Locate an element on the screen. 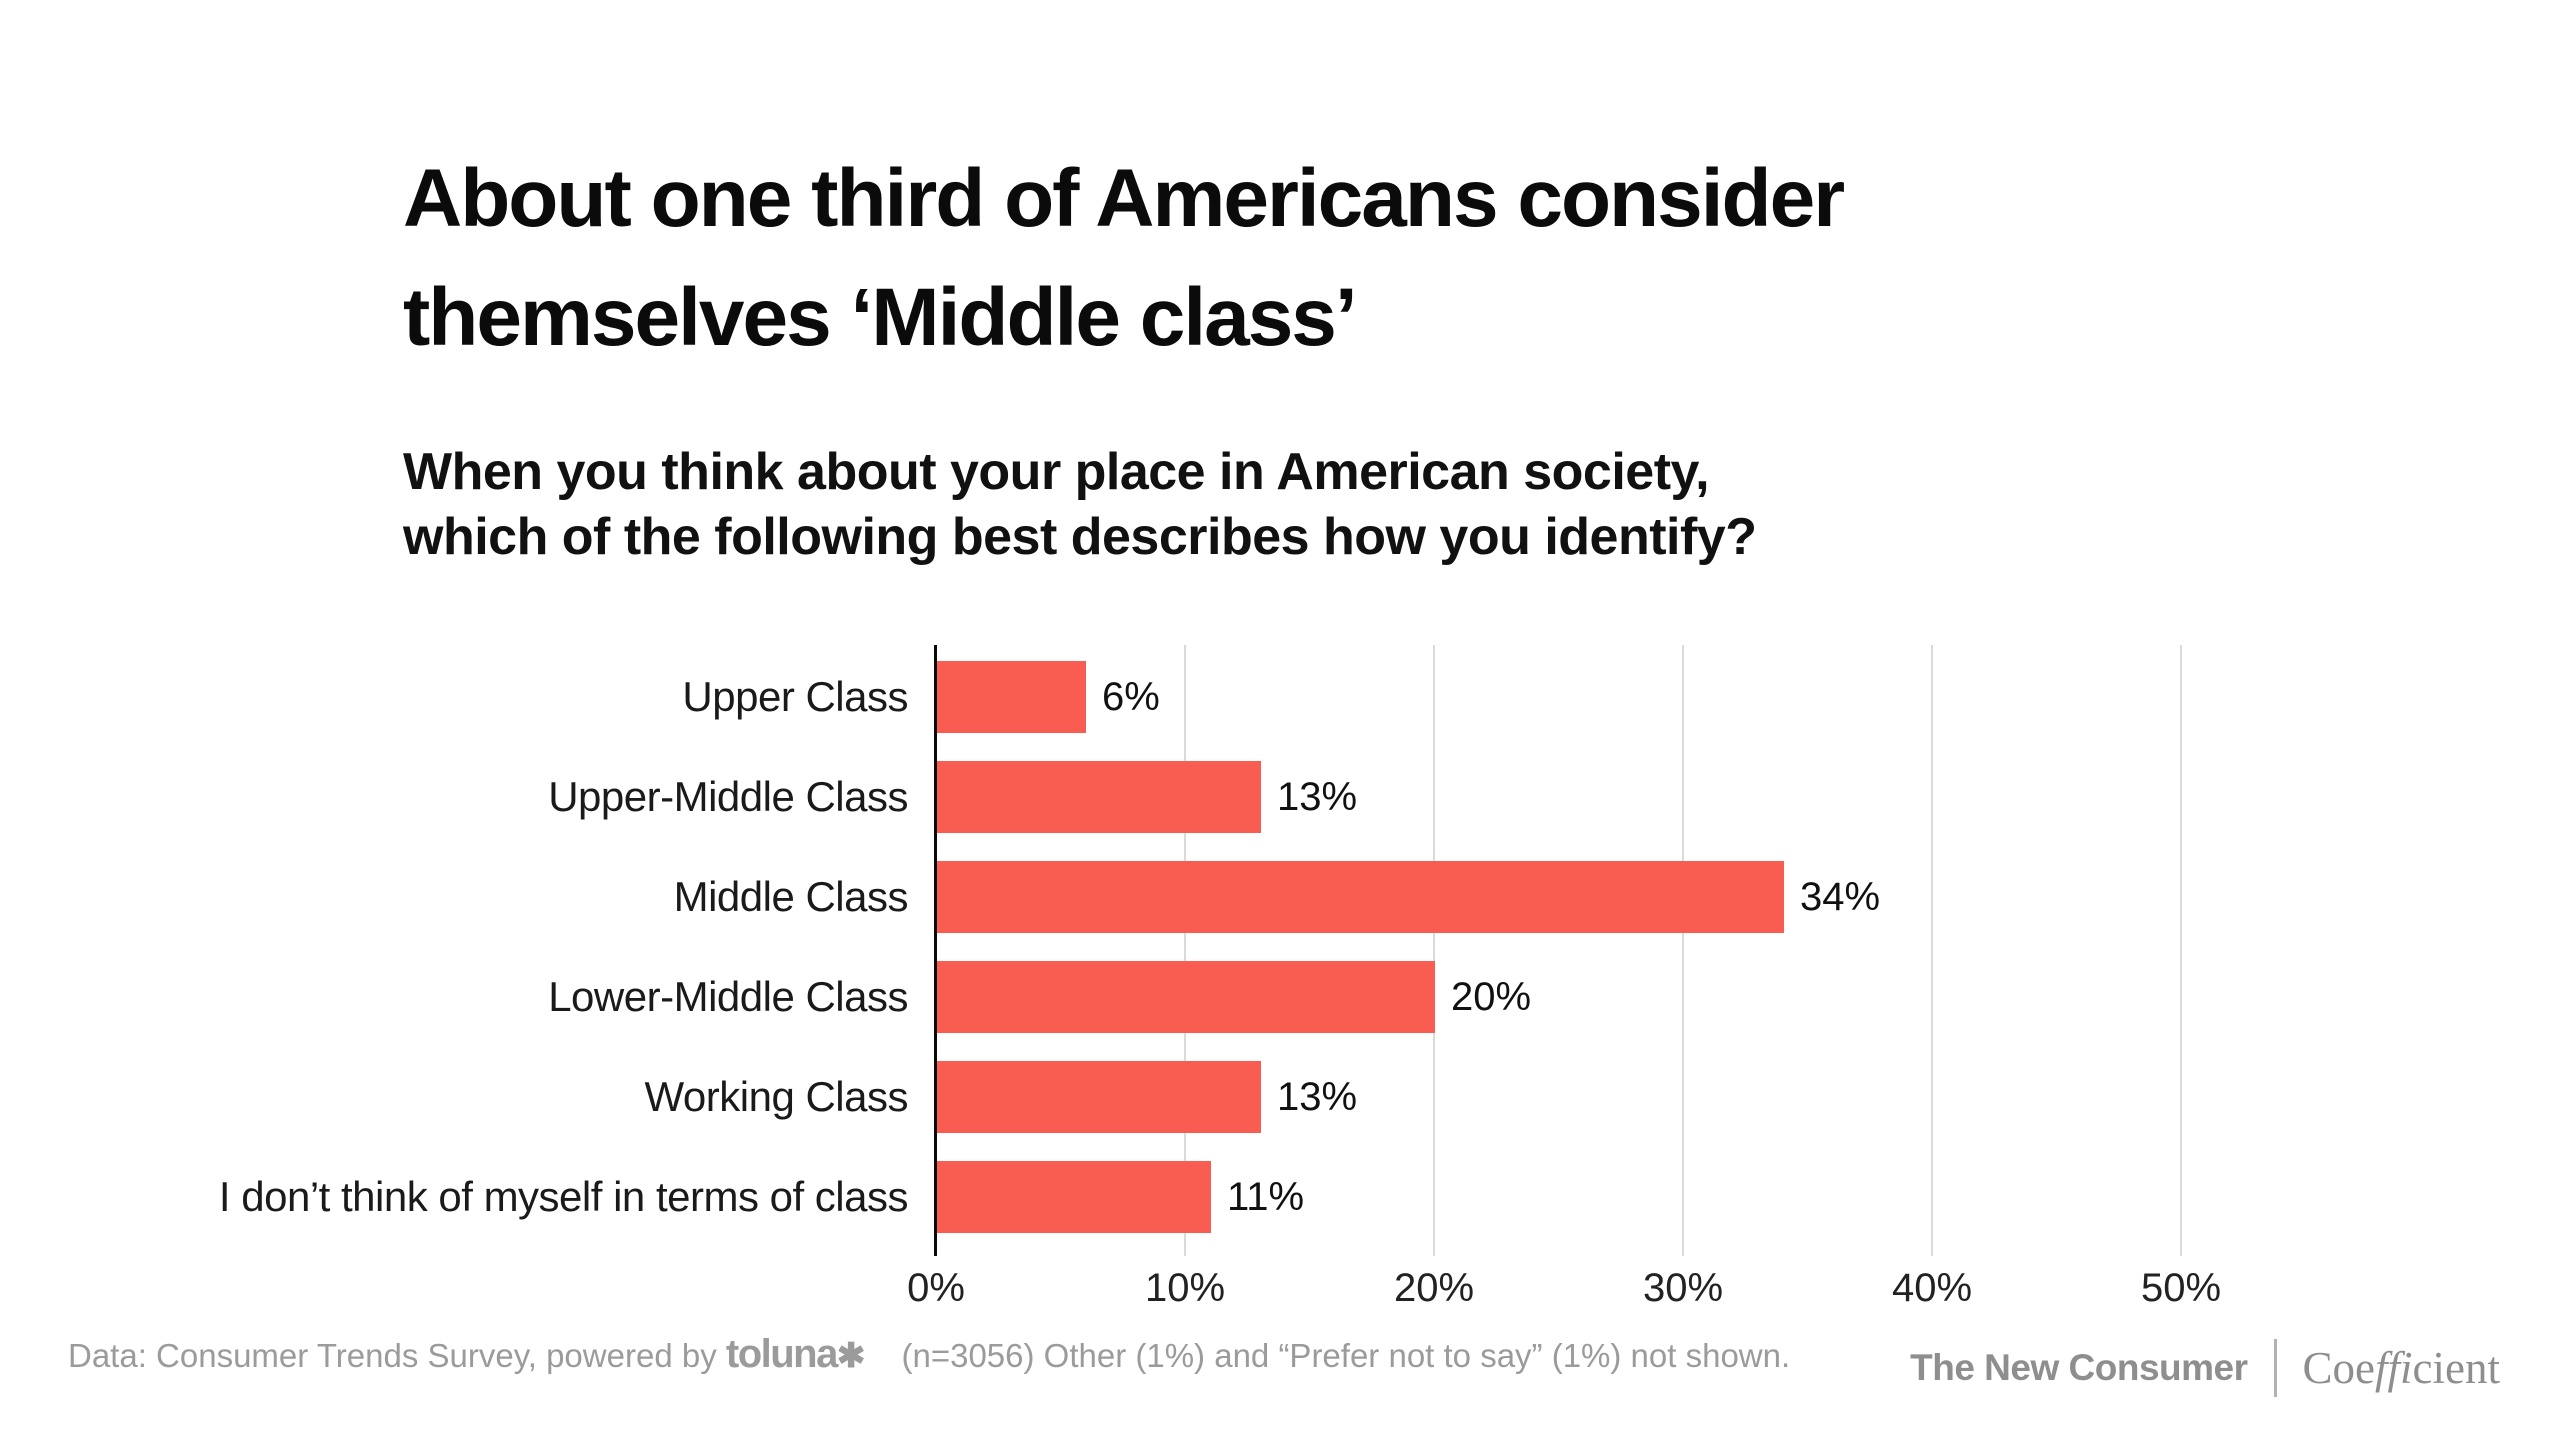  brand-divider is located at coordinates (2275, 1368).